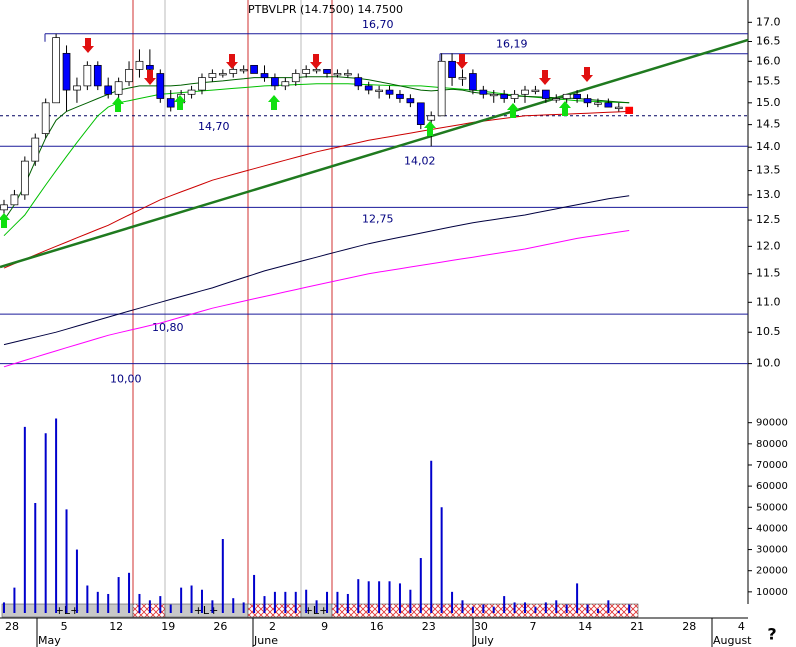 The height and width of the screenshot is (647, 796). Describe the element at coordinates (324, 626) in the screenshot. I see `x-tick-label: 9` at that location.